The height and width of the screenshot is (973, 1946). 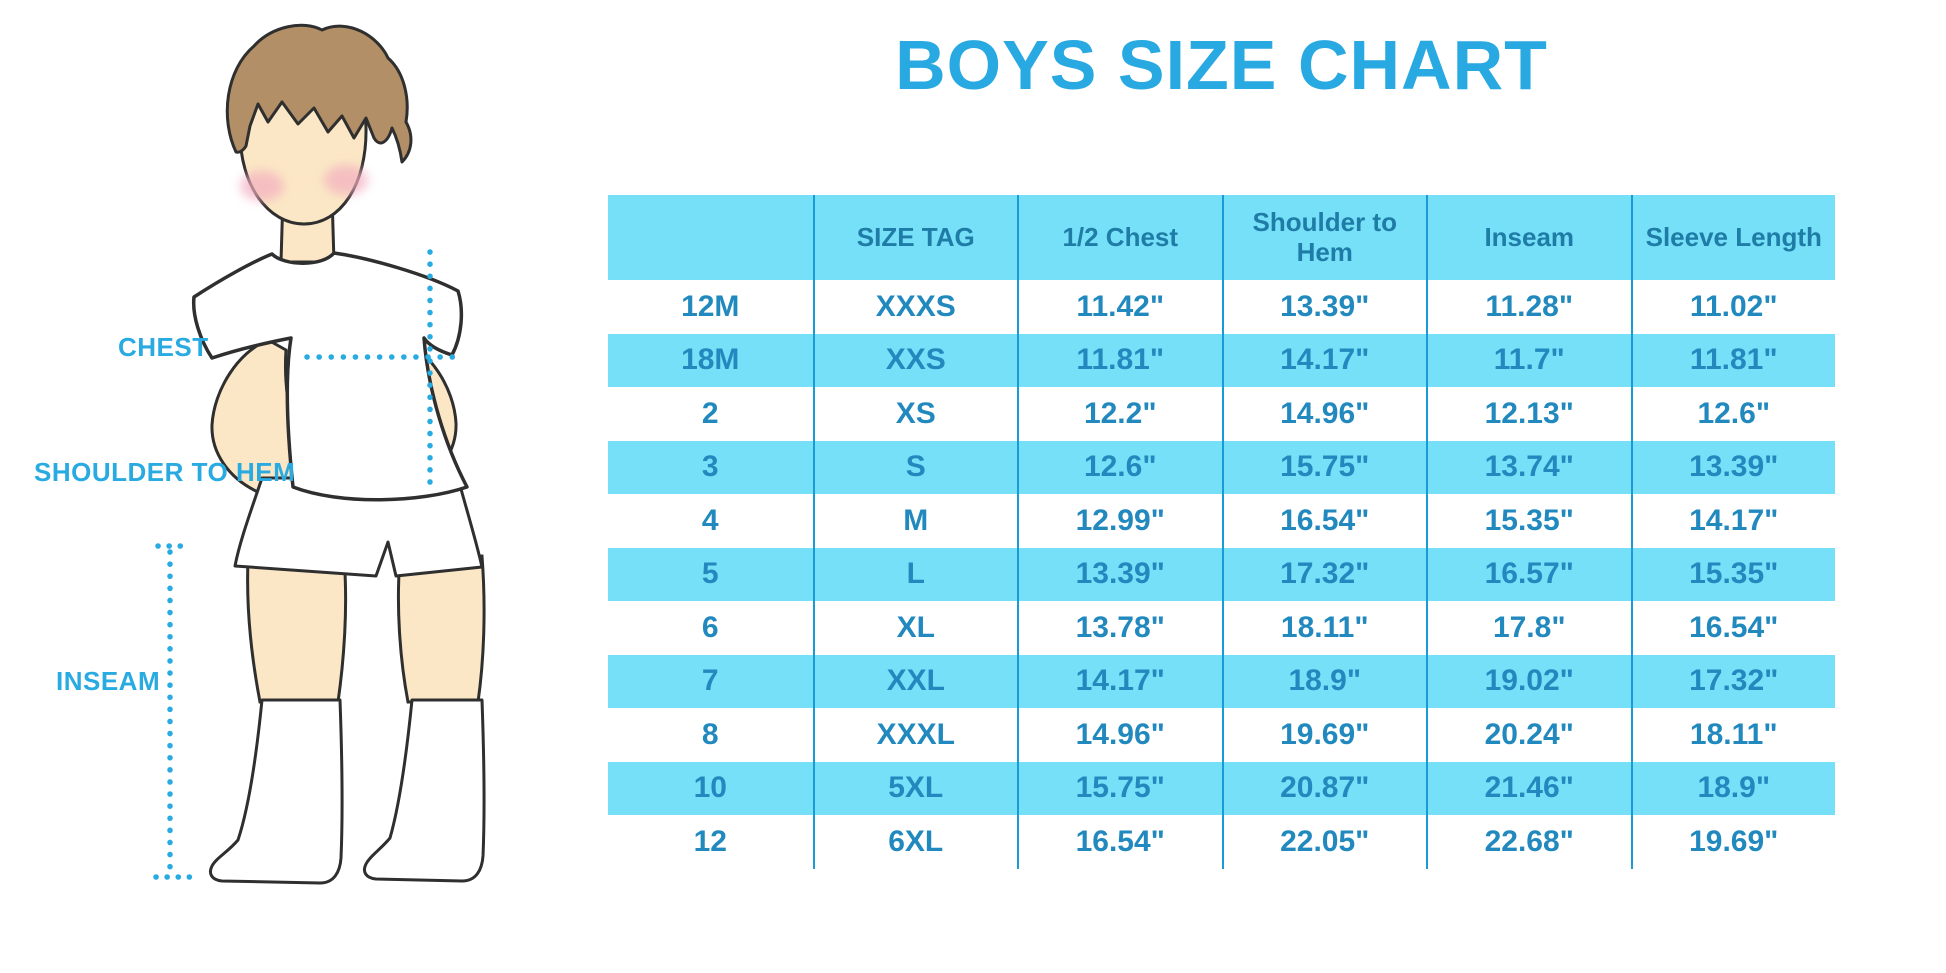 I want to click on table-cell: 17.8", so click(x=1528, y=628).